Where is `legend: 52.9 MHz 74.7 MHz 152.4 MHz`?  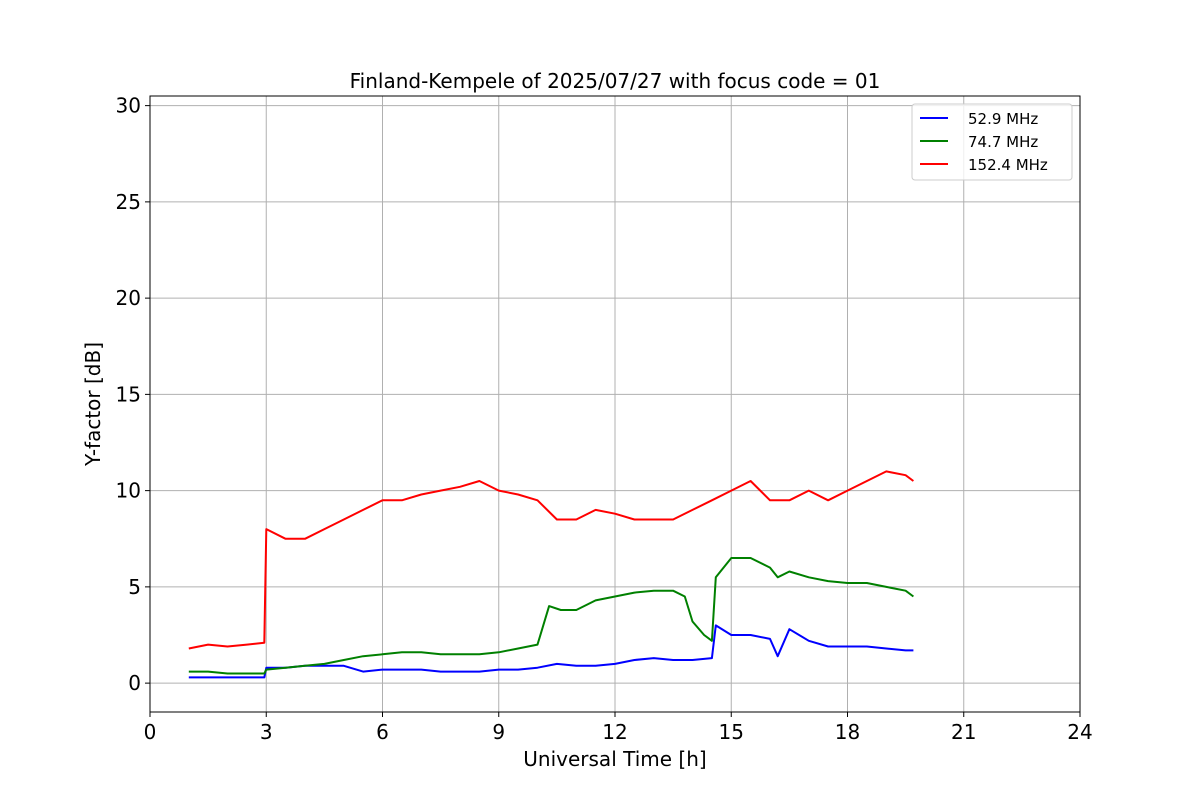
legend: 52.9 MHz 74.7 MHz 152.4 MHz is located at coordinates (992, 142).